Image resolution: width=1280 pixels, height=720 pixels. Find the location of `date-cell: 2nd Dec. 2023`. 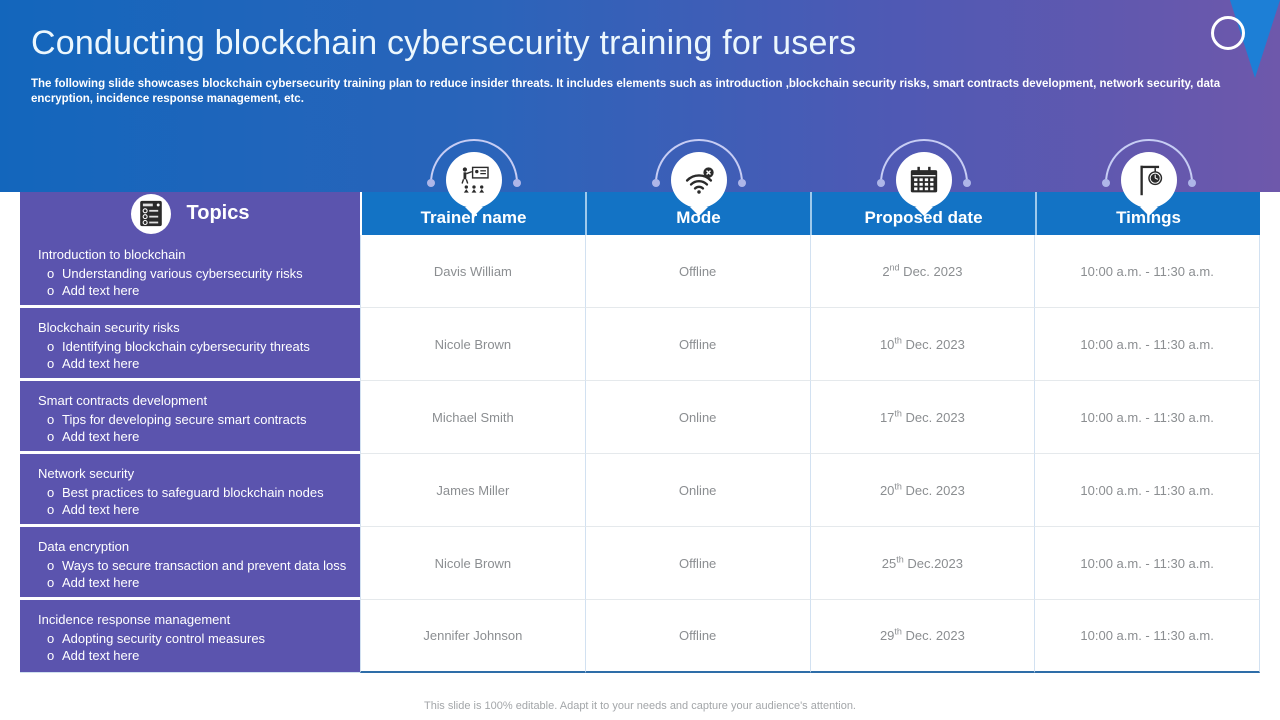

date-cell: 2nd Dec. 2023 is located at coordinates (922, 271).